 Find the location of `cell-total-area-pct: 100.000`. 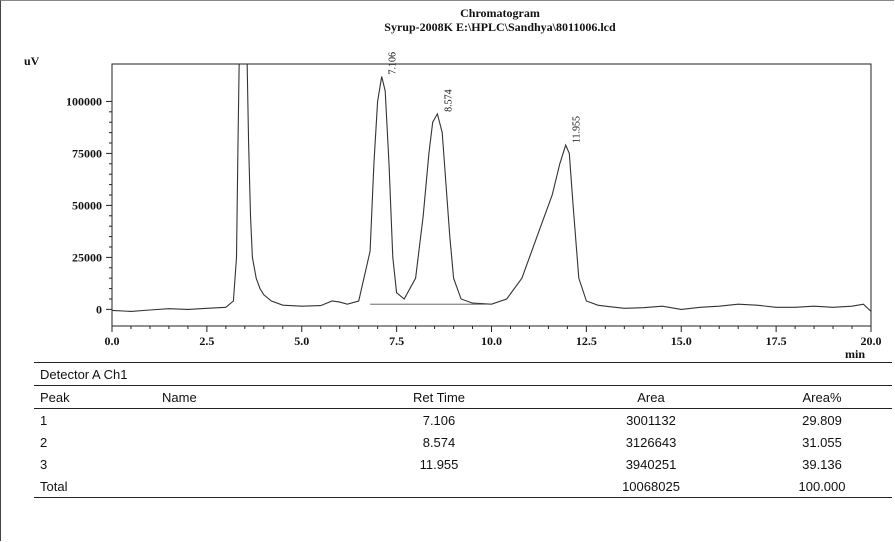

cell-total-area-pct: 100.000 is located at coordinates (822, 486).